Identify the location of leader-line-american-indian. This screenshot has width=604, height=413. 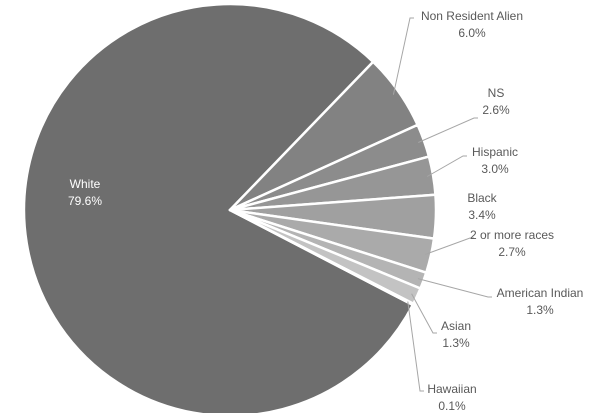
(454, 288).